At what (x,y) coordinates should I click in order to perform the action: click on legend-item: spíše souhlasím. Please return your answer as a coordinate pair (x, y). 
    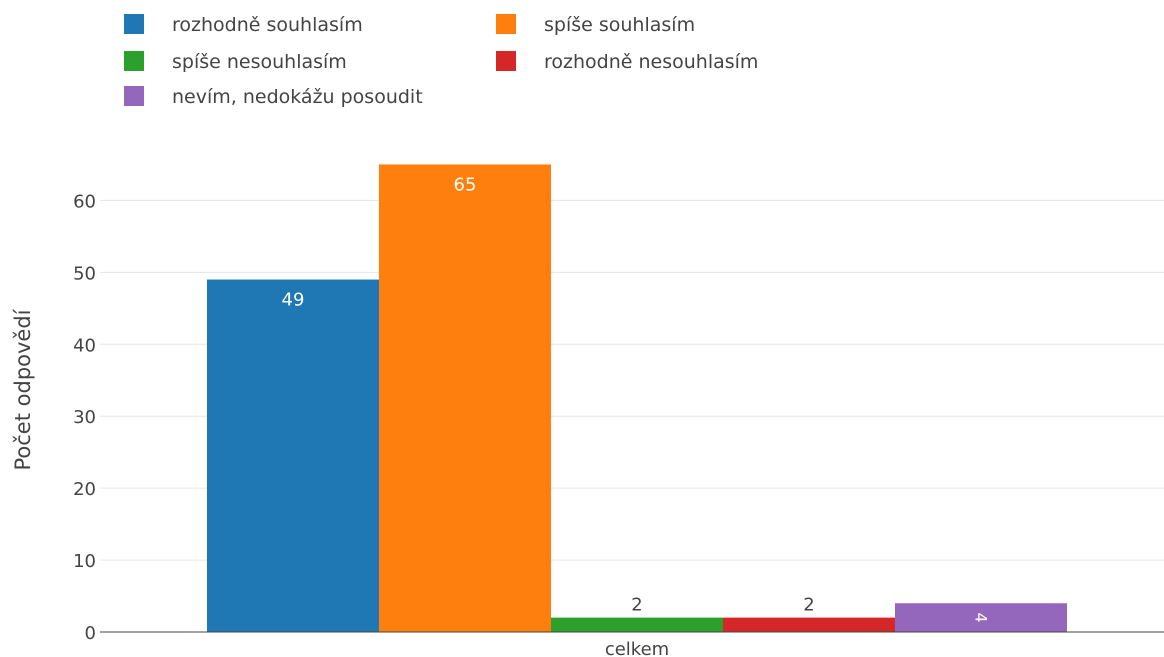
    Looking at the image, I should click on (595, 25).